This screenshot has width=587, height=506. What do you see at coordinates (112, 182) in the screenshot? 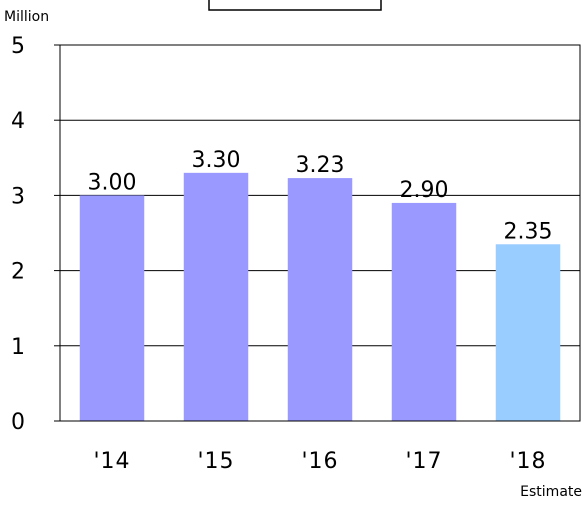
I see `data-label: 3.00` at bounding box center [112, 182].